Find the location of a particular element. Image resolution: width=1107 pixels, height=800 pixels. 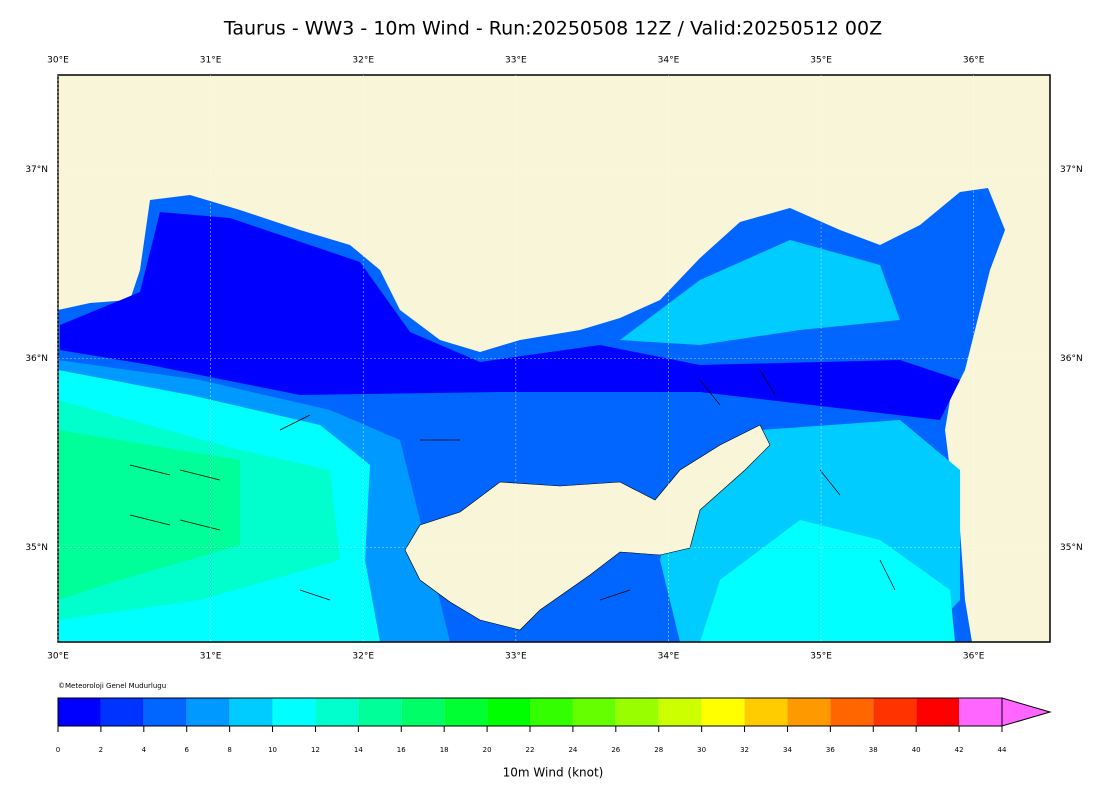

colorbar-tick-label: 22 is located at coordinates (530, 750).